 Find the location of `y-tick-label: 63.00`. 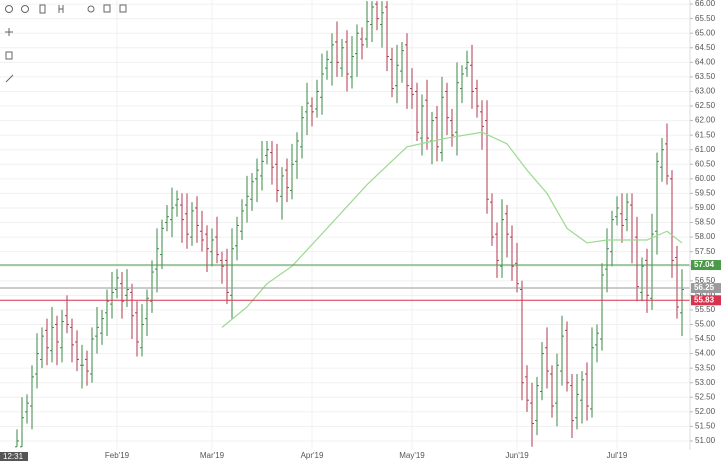

y-tick-label: 63.00 is located at coordinates (705, 91).